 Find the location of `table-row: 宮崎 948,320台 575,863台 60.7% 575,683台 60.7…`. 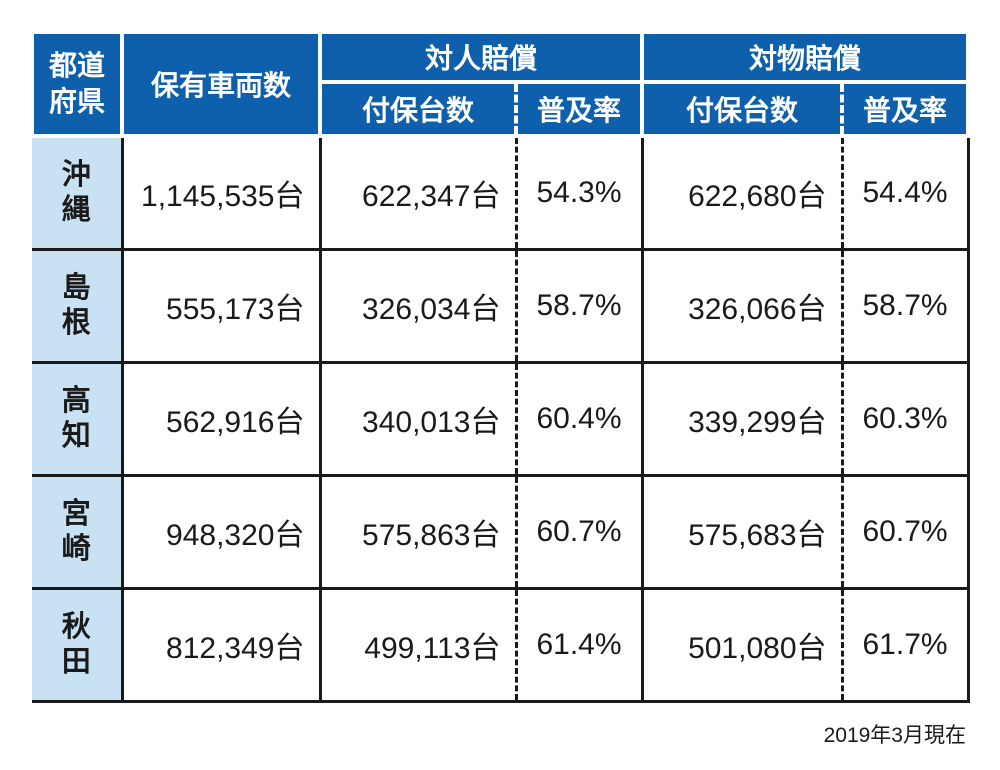

table-row: 宮崎 948,320台 575,863台 60.7% 575,683台 60.7… is located at coordinates (501, 531).